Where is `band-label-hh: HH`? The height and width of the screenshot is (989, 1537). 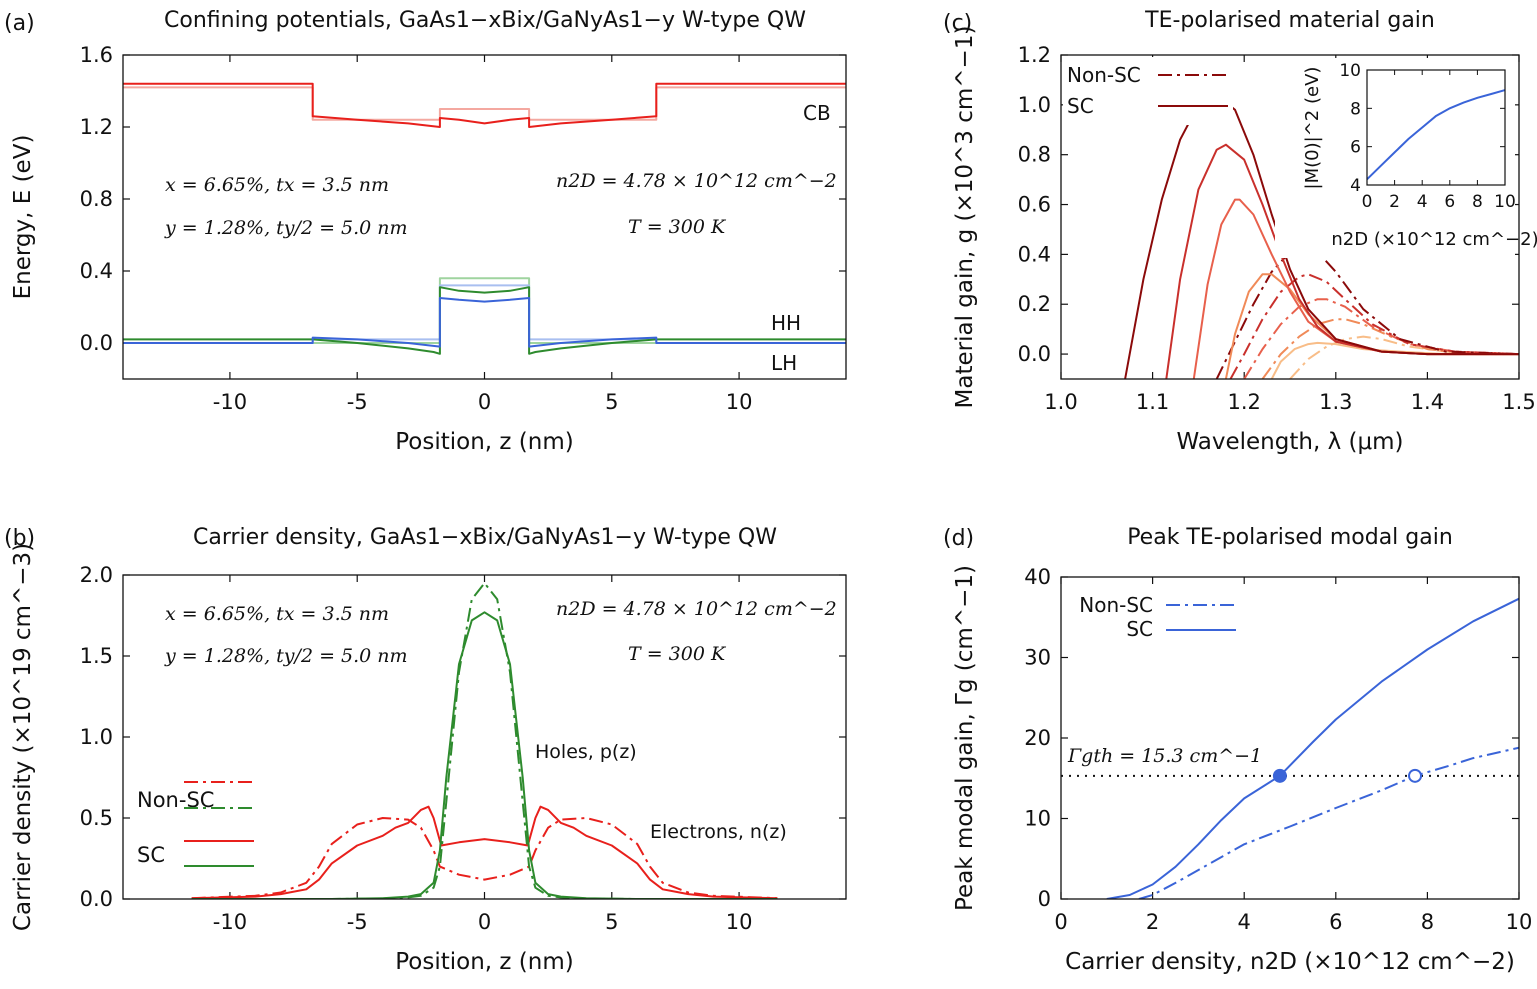
band-label-hh: HH is located at coordinates (786, 323).